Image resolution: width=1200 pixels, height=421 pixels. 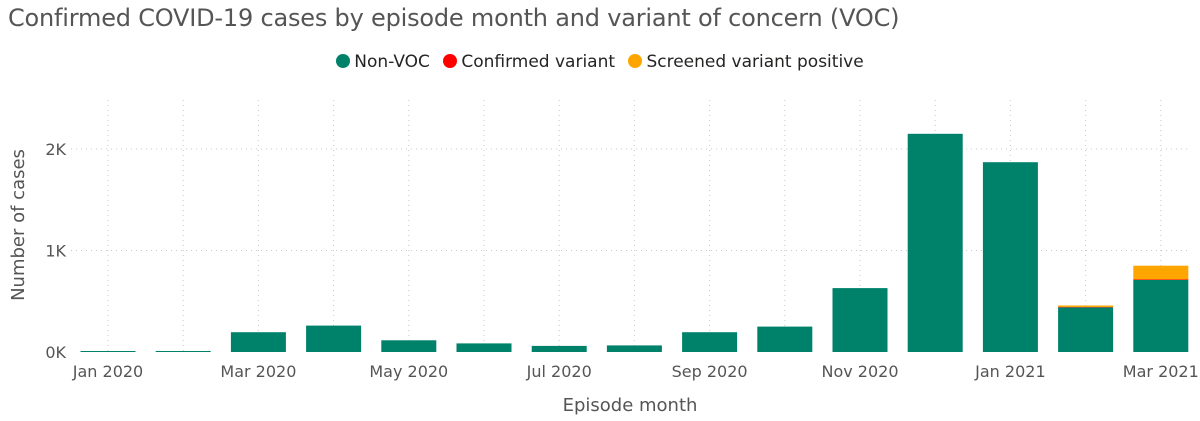 What do you see at coordinates (538, 62) in the screenshot?
I see `legend-label-confirmed-variant: Confirmed variant` at bounding box center [538, 62].